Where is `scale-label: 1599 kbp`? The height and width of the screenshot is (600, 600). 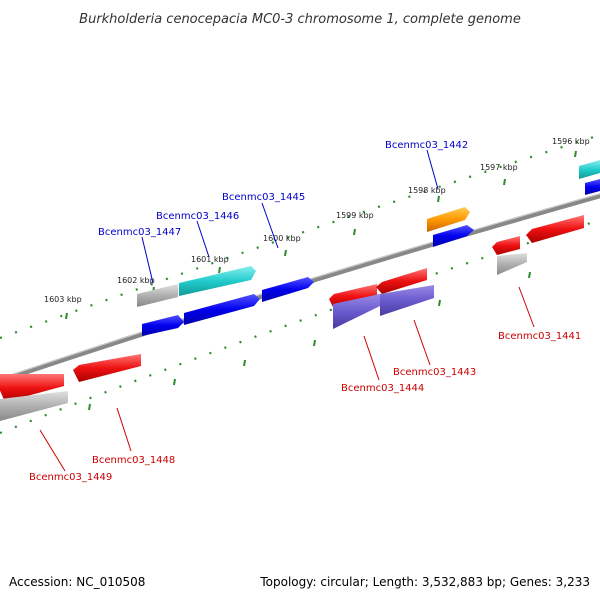 scale-label: 1599 kbp is located at coordinates (355, 215).